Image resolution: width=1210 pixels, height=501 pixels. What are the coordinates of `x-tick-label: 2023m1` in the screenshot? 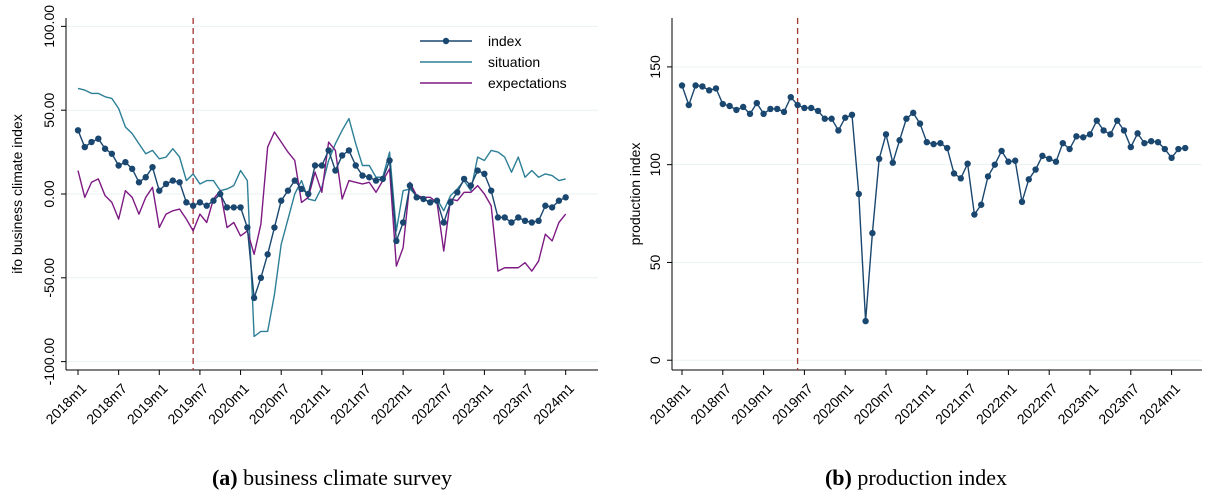 It's located at (472, 403).